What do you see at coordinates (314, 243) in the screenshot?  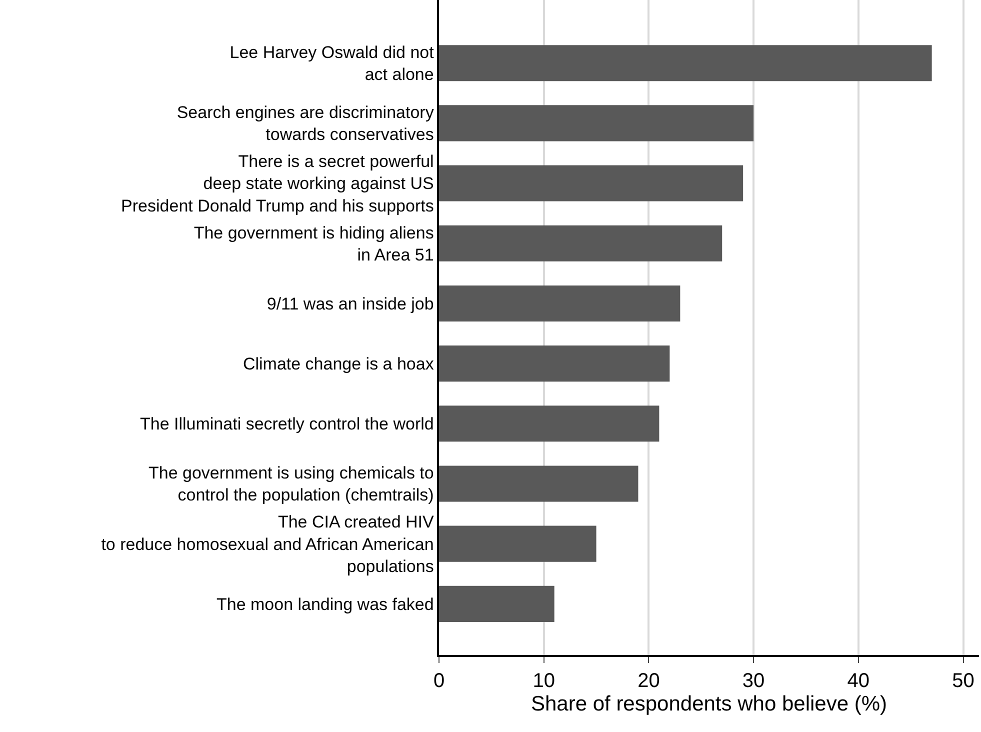 I see `y-tick-label: The government is hiding aliens in Area 51` at bounding box center [314, 243].